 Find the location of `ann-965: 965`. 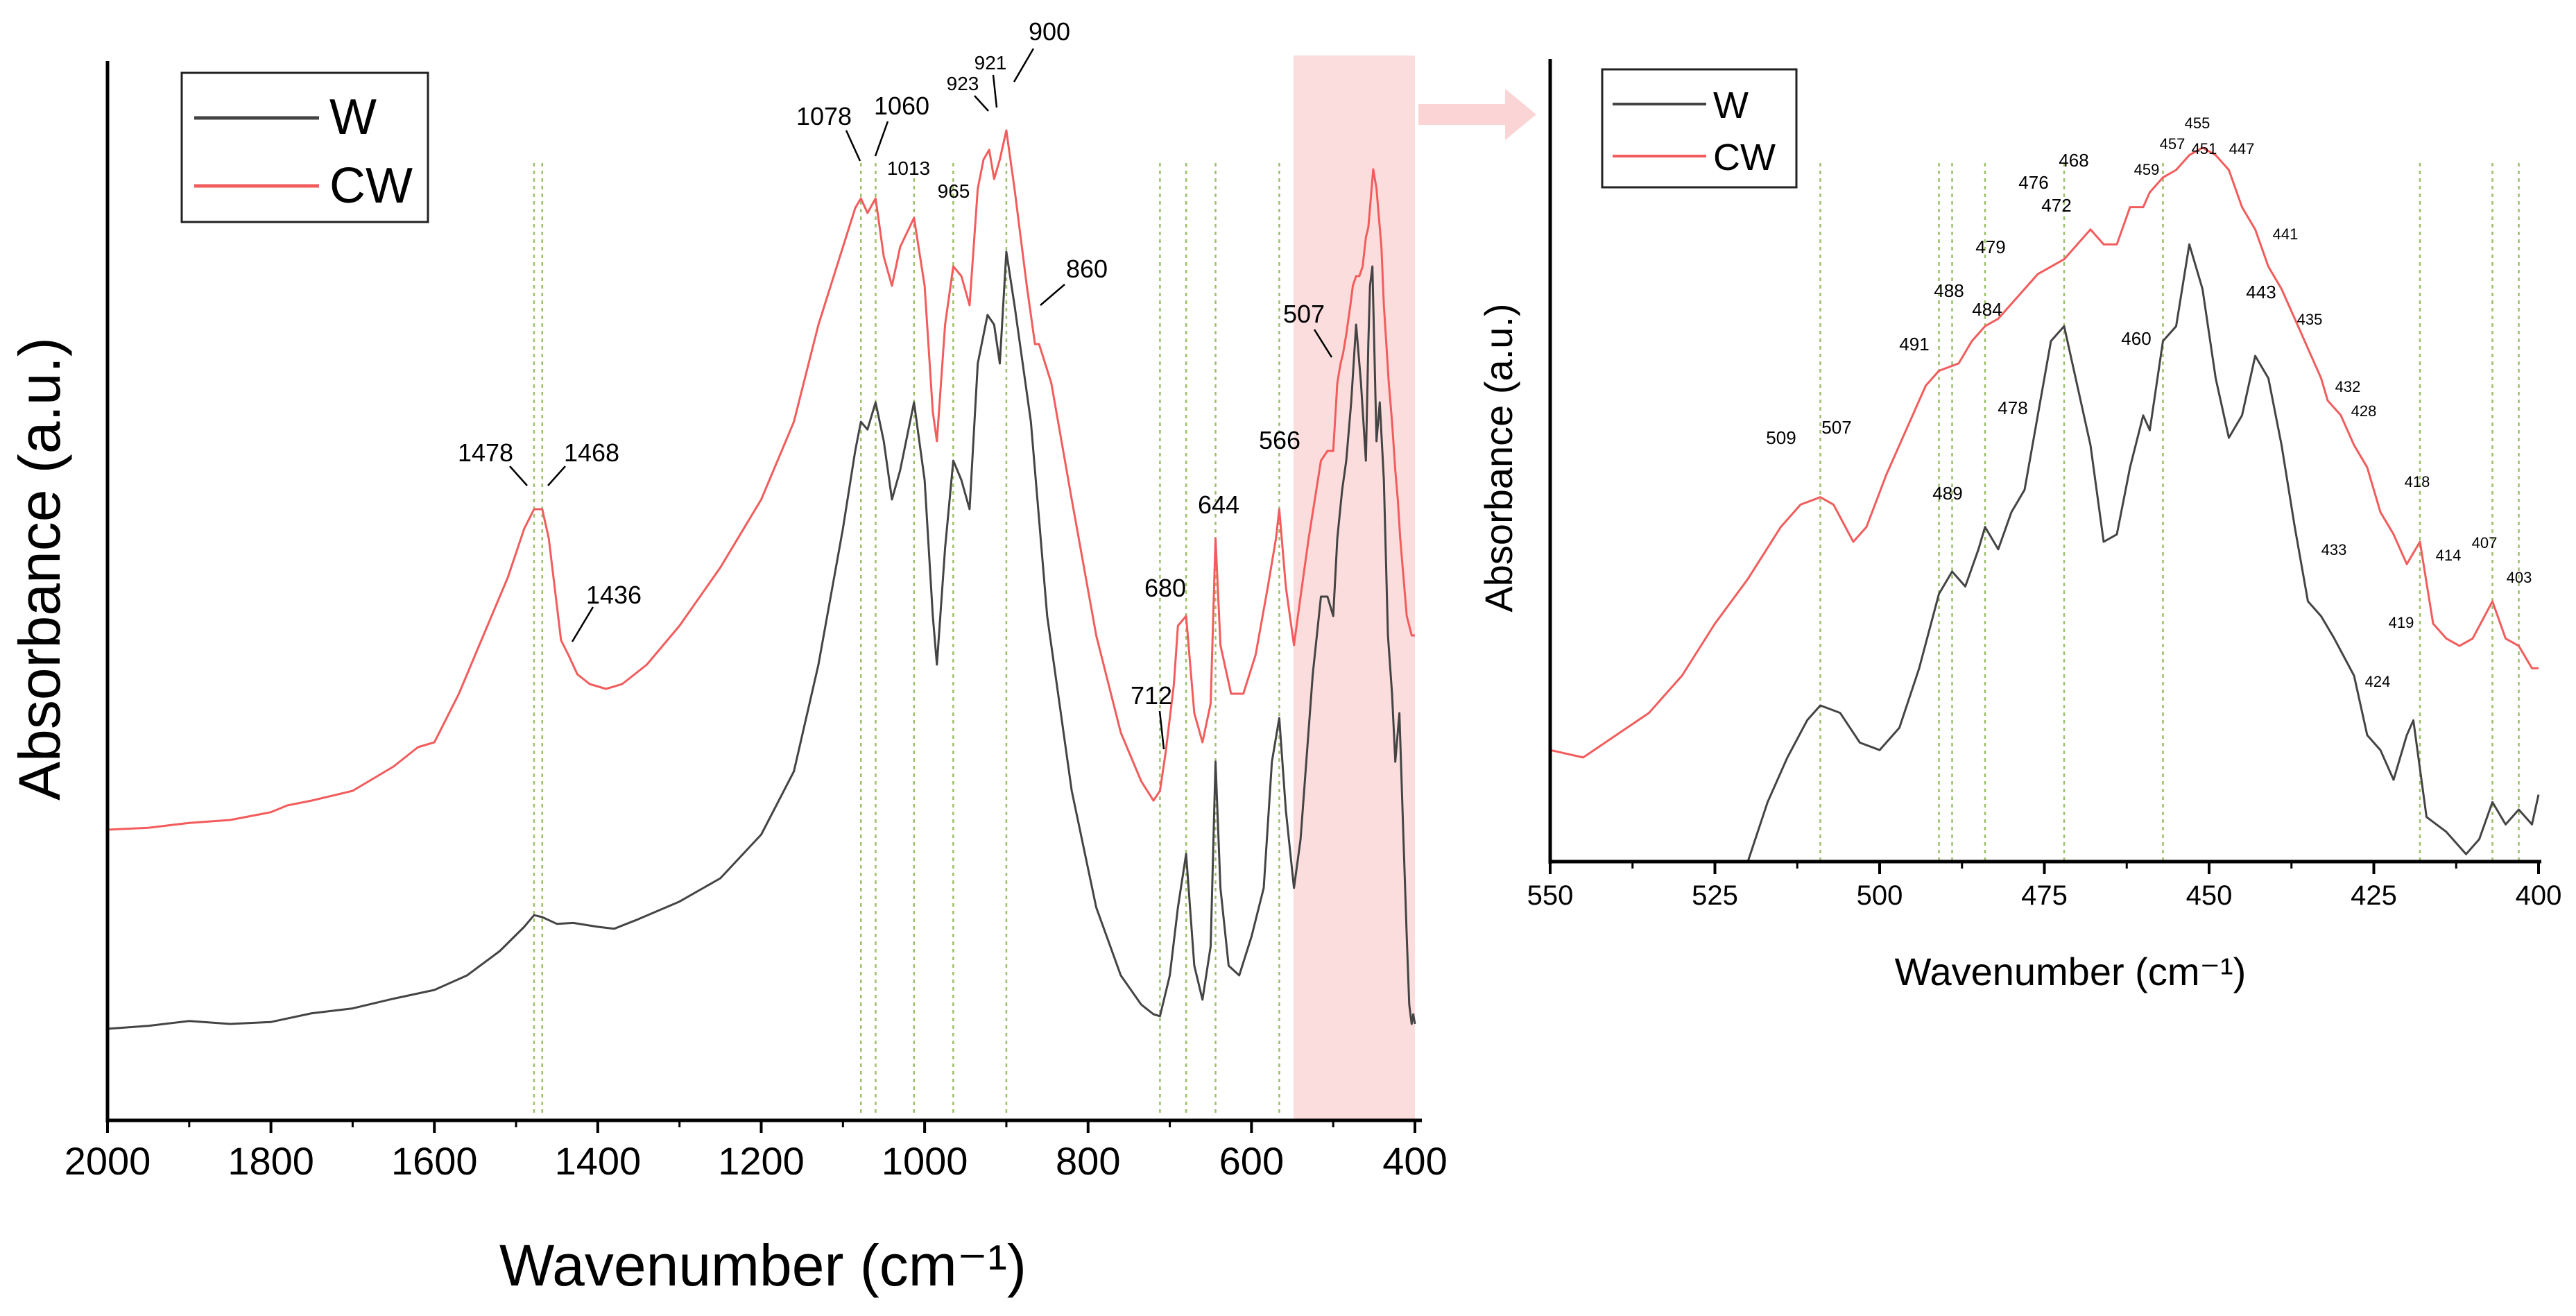

ann-965: 965 is located at coordinates (954, 191).